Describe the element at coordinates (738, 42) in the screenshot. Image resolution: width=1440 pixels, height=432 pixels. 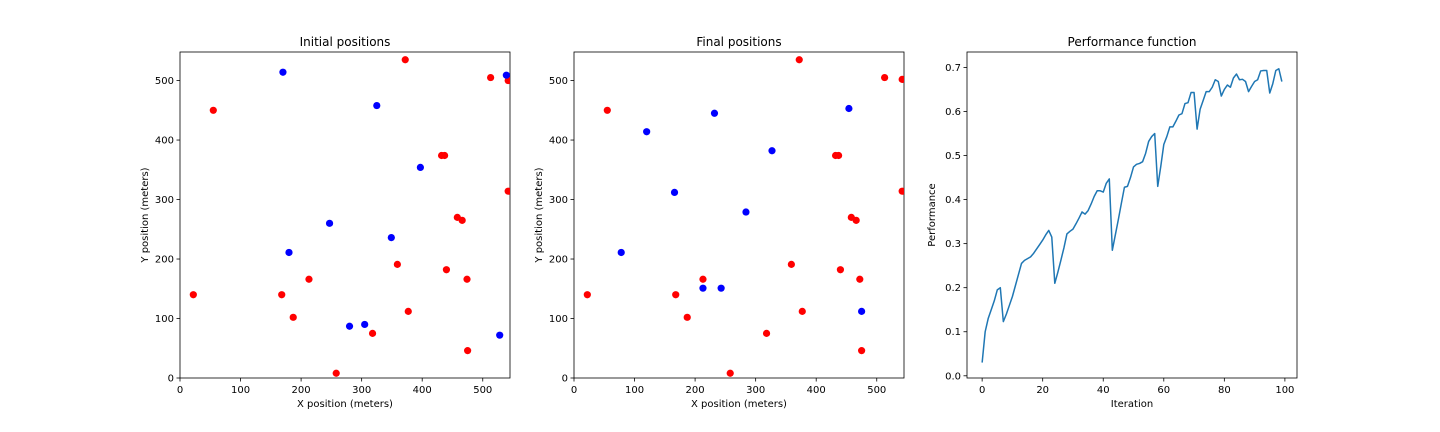
I see `chart-title: Final positions` at that location.